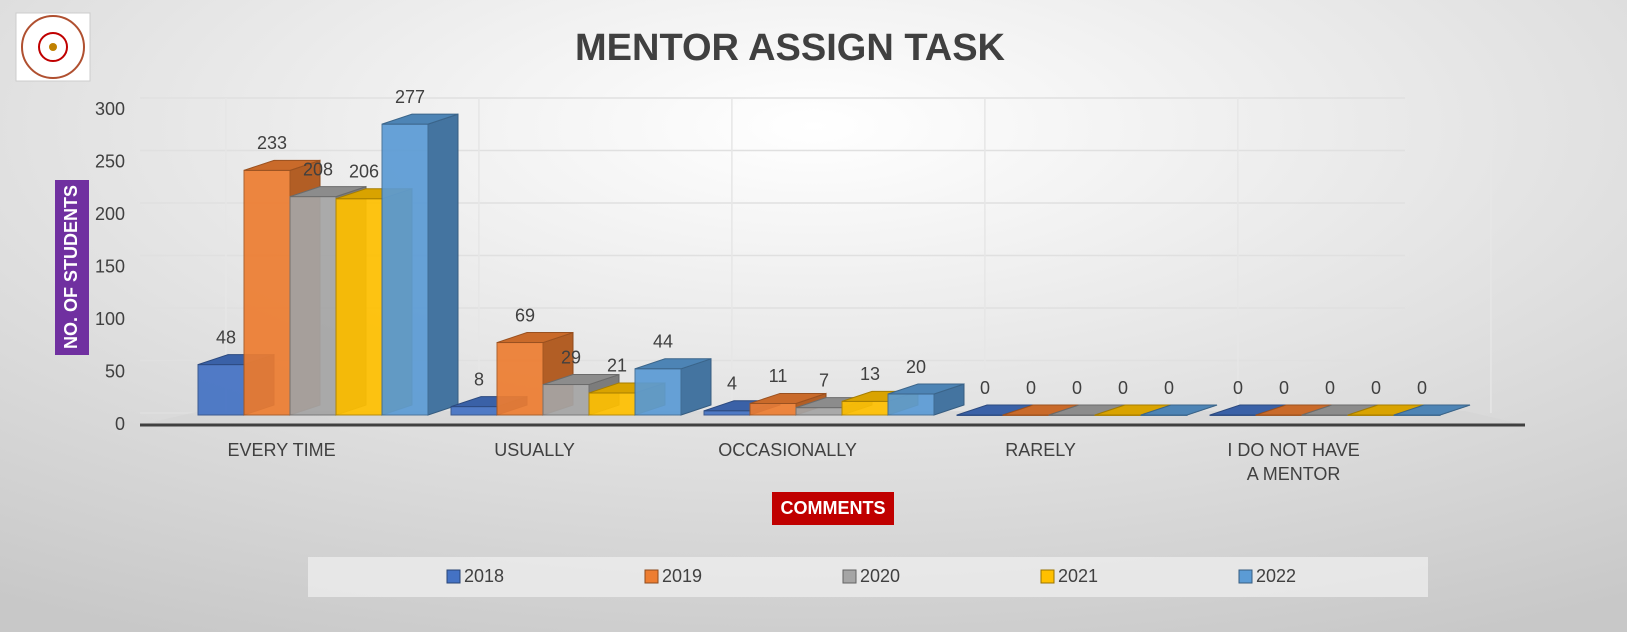 The height and width of the screenshot is (632, 1627). I want to click on legend-label: 2021, so click(1078, 576).